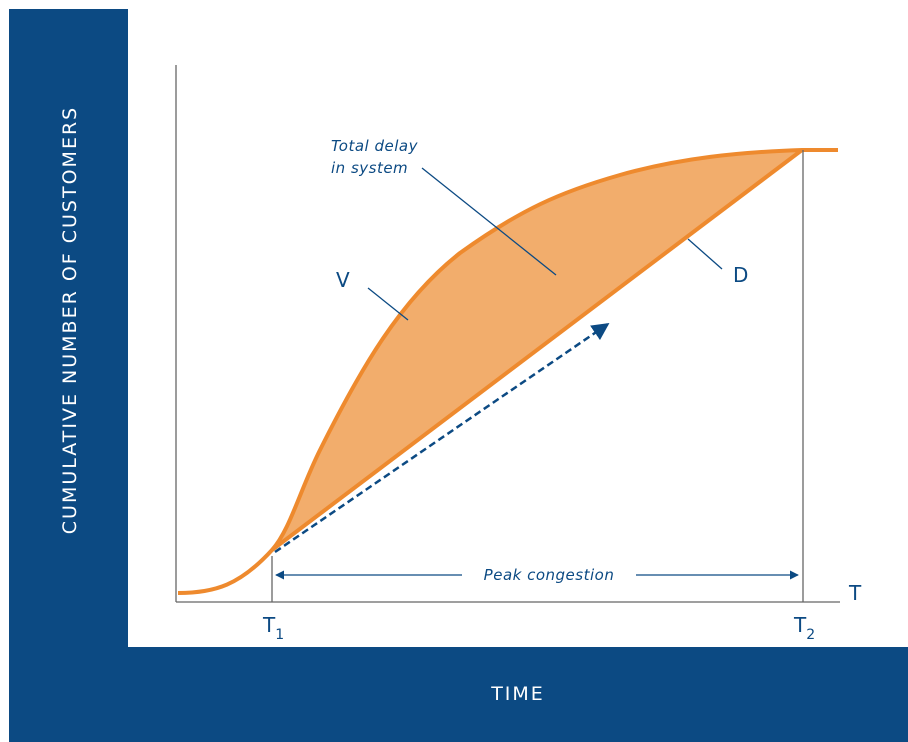 The image size is (908, 742). I want to click on x-axis-label: TIME, so click(518, 694).